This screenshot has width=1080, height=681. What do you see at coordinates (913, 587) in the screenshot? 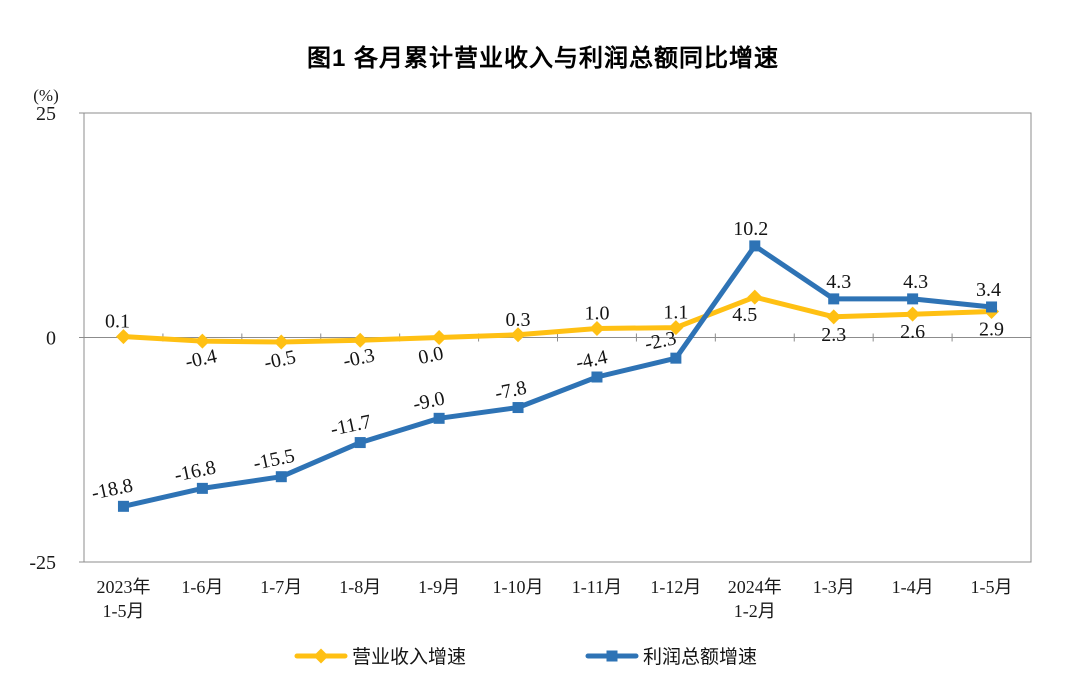
I see `x-axis-label: 1-4月` at bounding box center [913, 587].